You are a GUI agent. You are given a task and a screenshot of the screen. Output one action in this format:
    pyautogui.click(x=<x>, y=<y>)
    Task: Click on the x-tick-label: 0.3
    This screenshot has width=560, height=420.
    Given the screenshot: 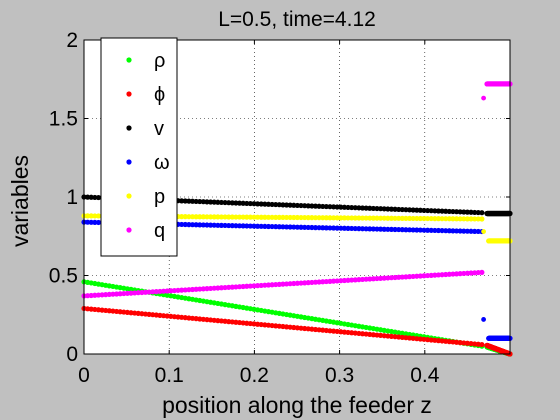 What is the action you would take?
    pyautogui.click(x=339, y=375)
    